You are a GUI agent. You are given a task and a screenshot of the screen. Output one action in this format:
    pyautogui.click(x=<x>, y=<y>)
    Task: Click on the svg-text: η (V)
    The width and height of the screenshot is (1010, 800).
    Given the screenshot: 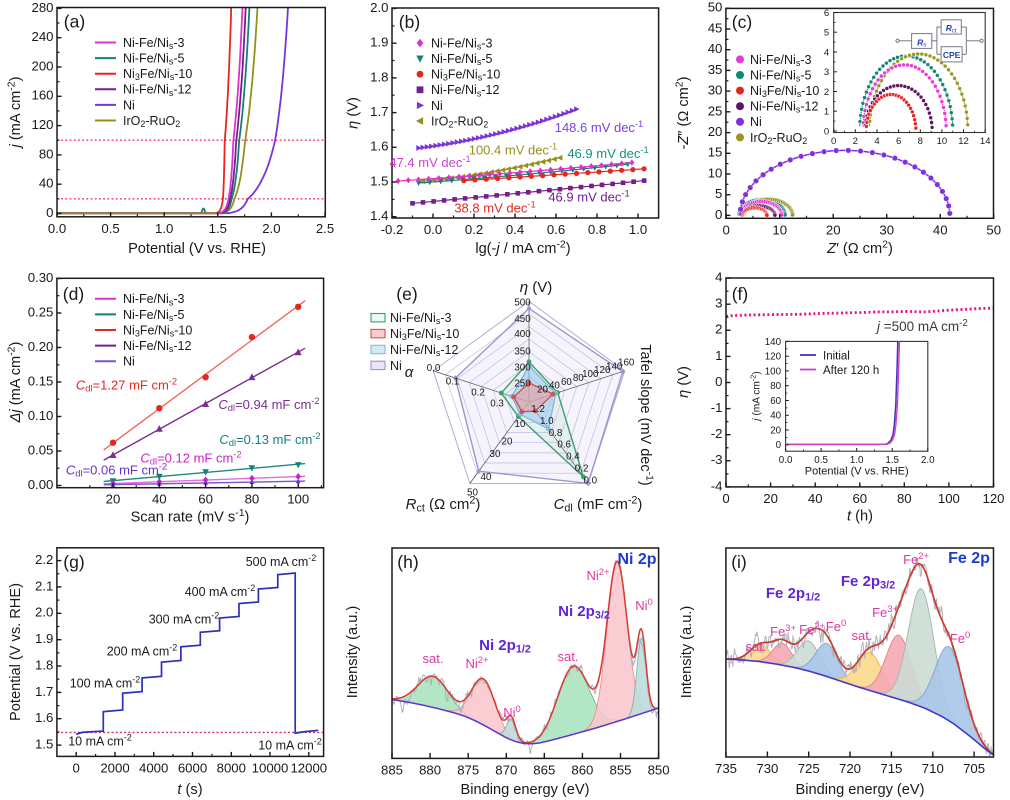 What is the action you would take?
    pyautogui.click(x=684, y=382)
    